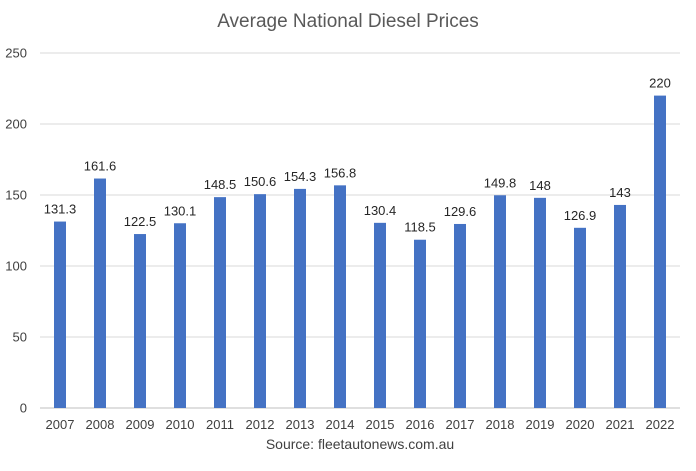  What do you see at coordinates (380, 210) in the screenshot?
I see `data-label: 130.4` at bounding box center [380, 210].